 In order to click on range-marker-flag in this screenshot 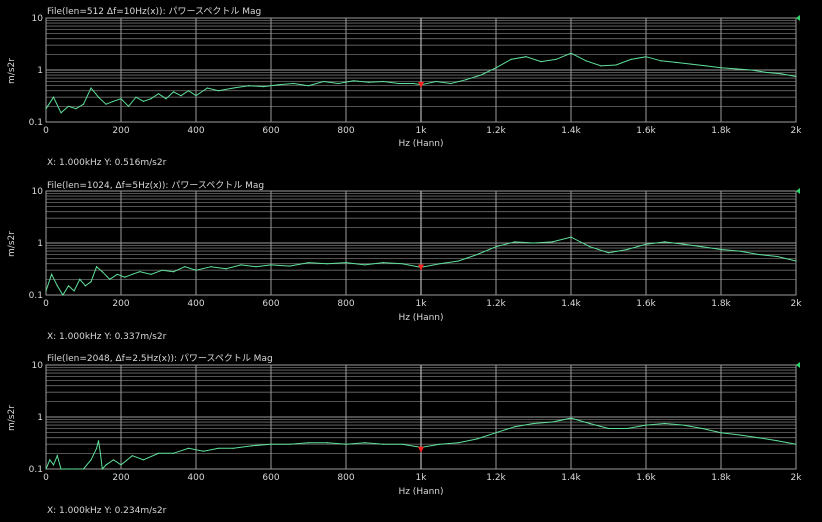, I will do `click(798, 18)`.